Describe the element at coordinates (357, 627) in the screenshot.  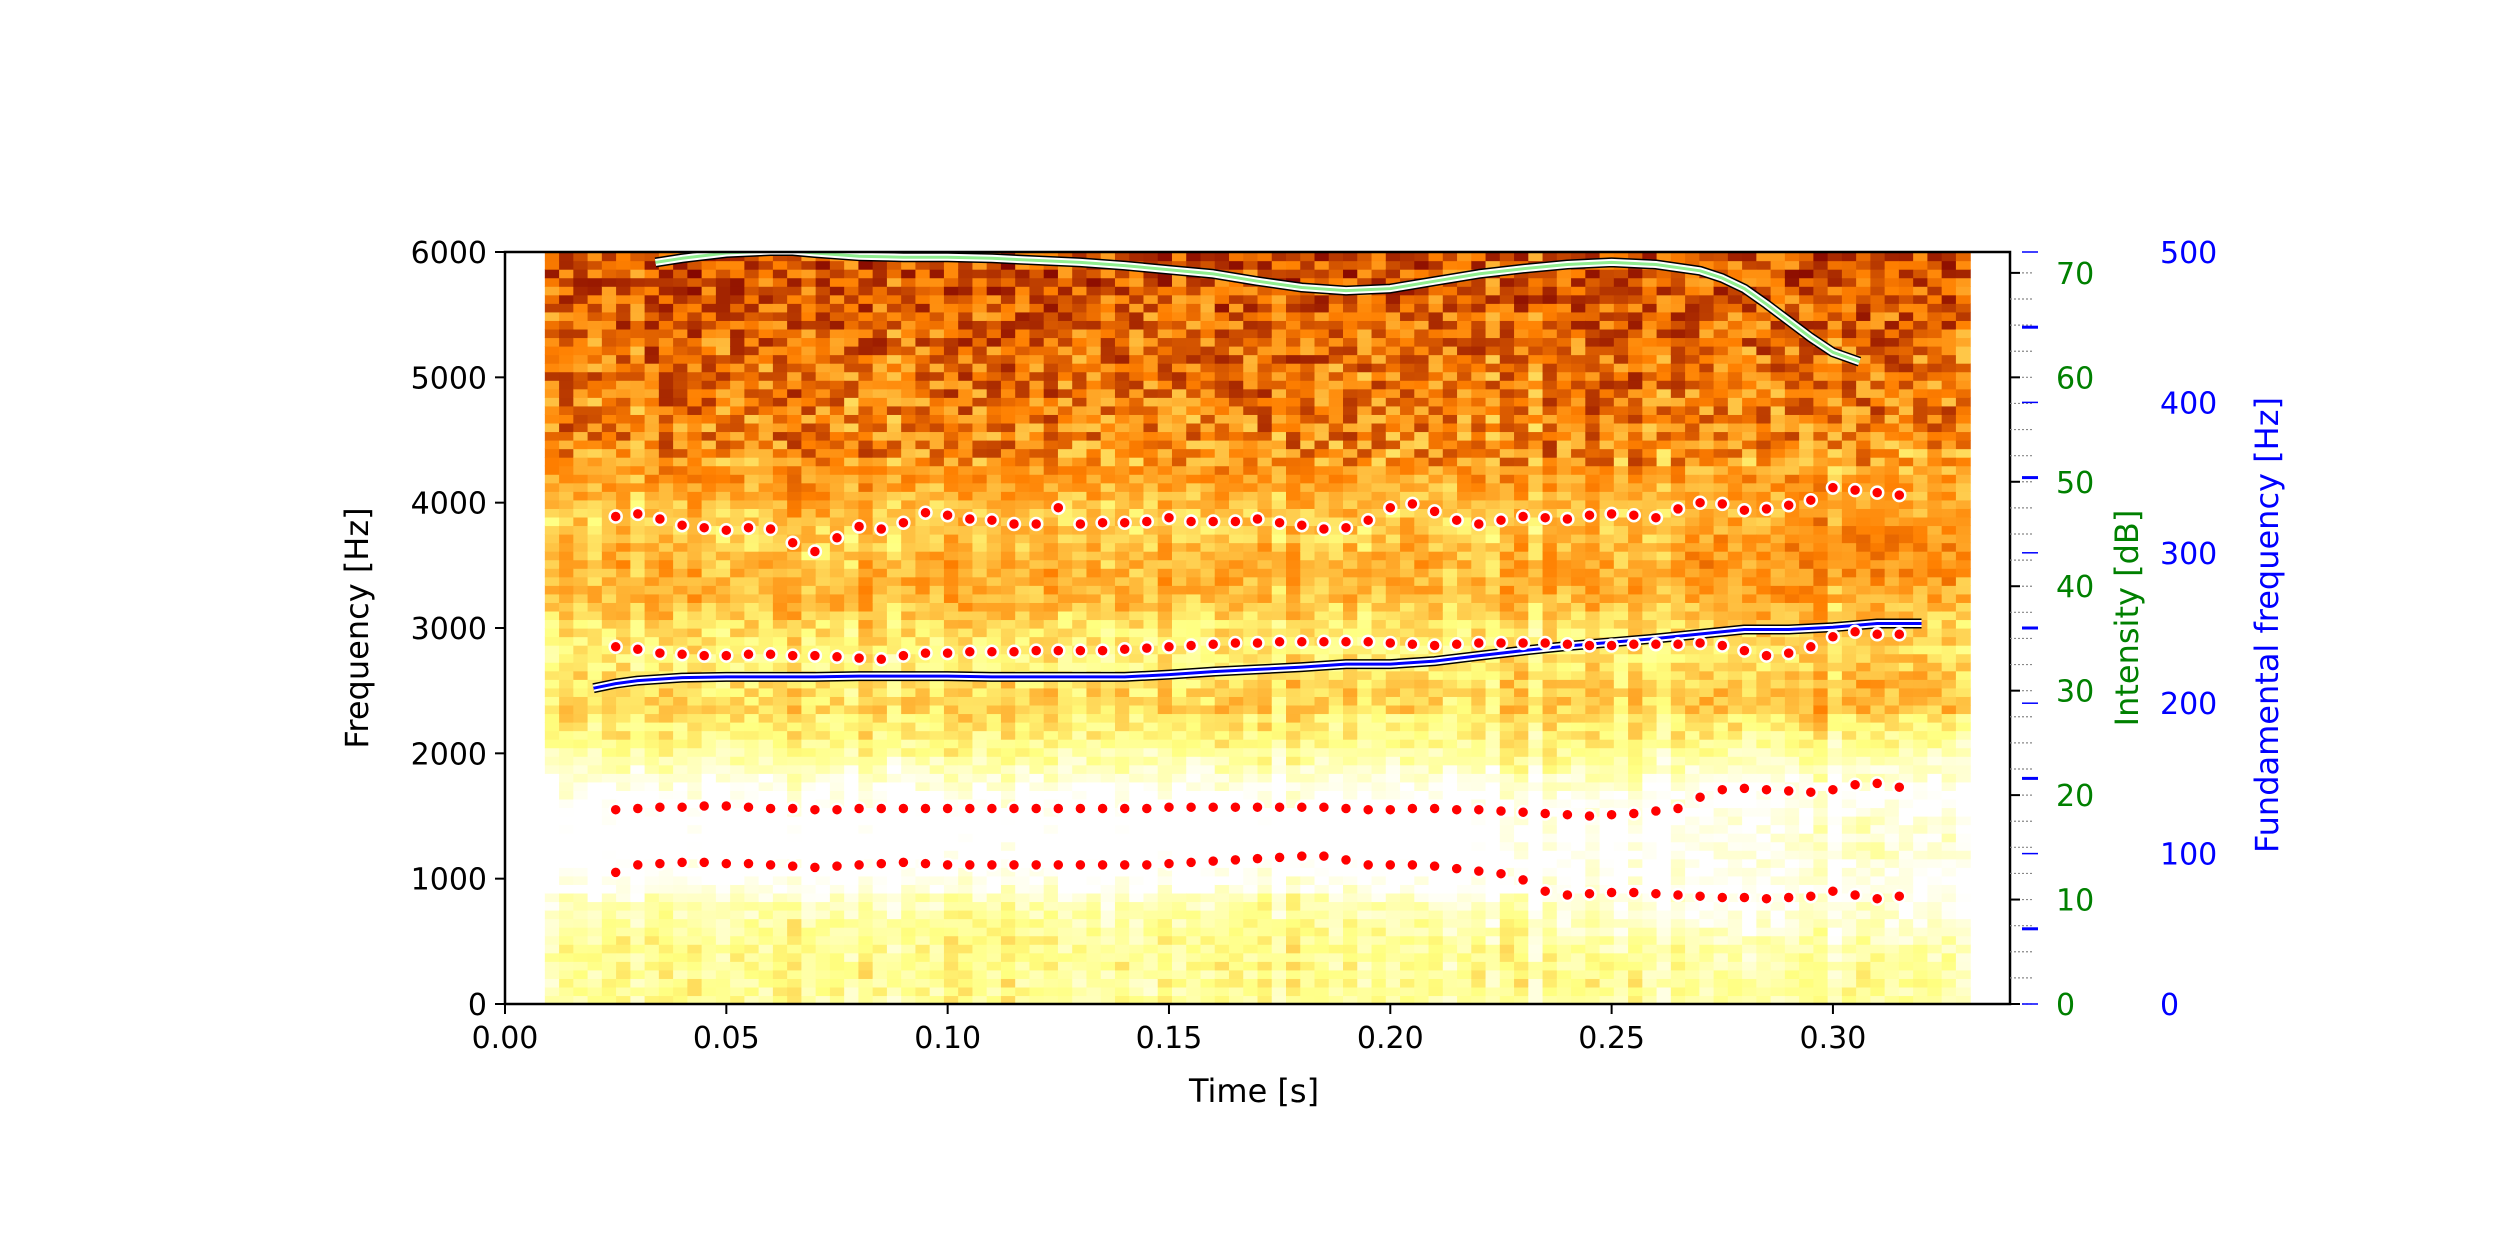
I see `y-axis-label: Frequency [Hz]` at that location.